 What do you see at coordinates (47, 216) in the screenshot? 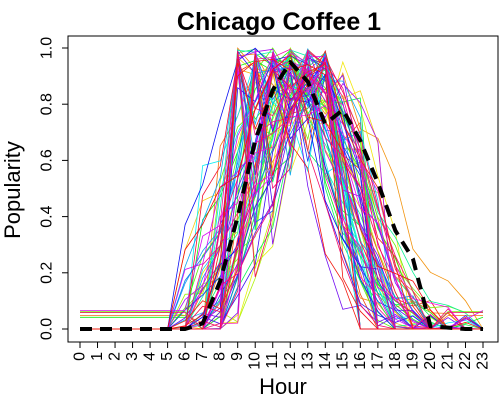
I see `y-tick-label: 0.4` at bounding box center [47, 216].